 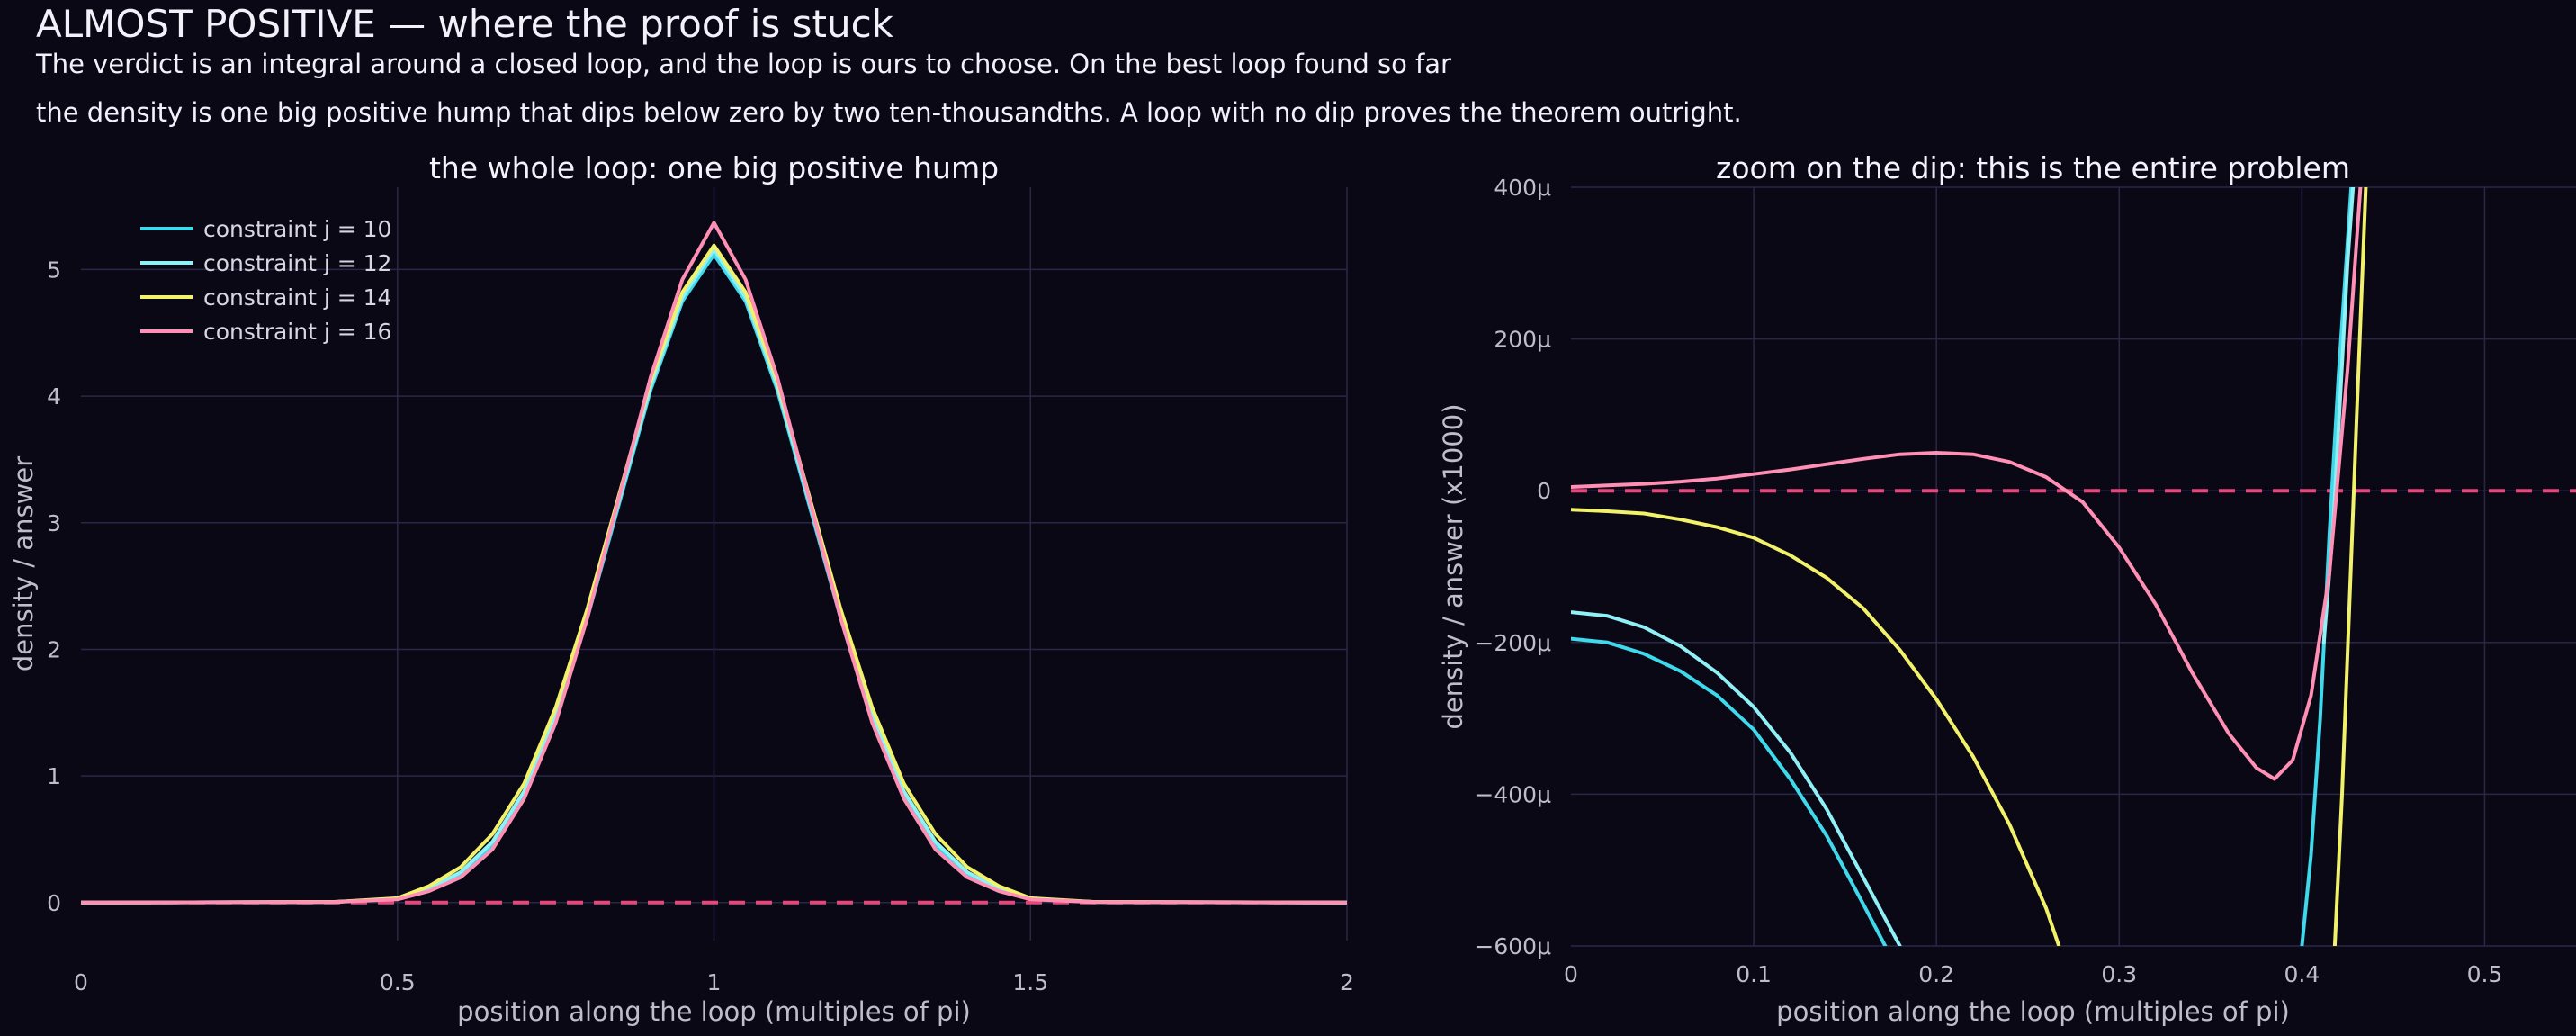 What do you see at coordinates (1513, 794) in the screenshot?
I see `y-tick-label: −400μ` at bounding box center [1513, 794].